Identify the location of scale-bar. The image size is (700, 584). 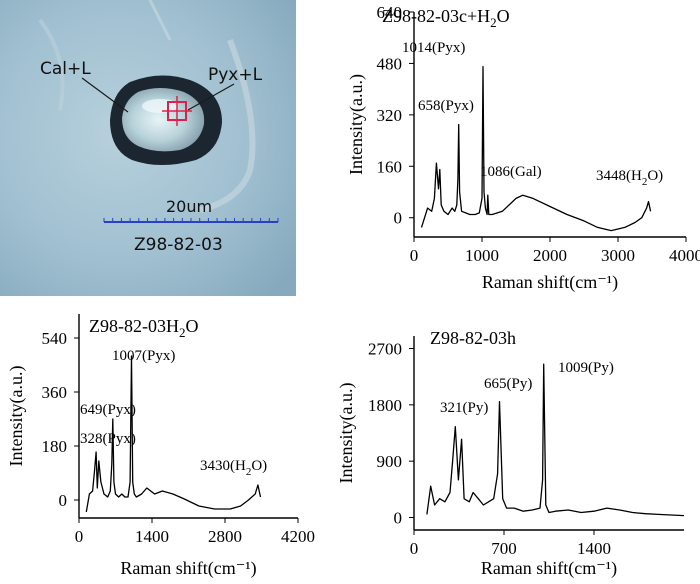
(191, 220).